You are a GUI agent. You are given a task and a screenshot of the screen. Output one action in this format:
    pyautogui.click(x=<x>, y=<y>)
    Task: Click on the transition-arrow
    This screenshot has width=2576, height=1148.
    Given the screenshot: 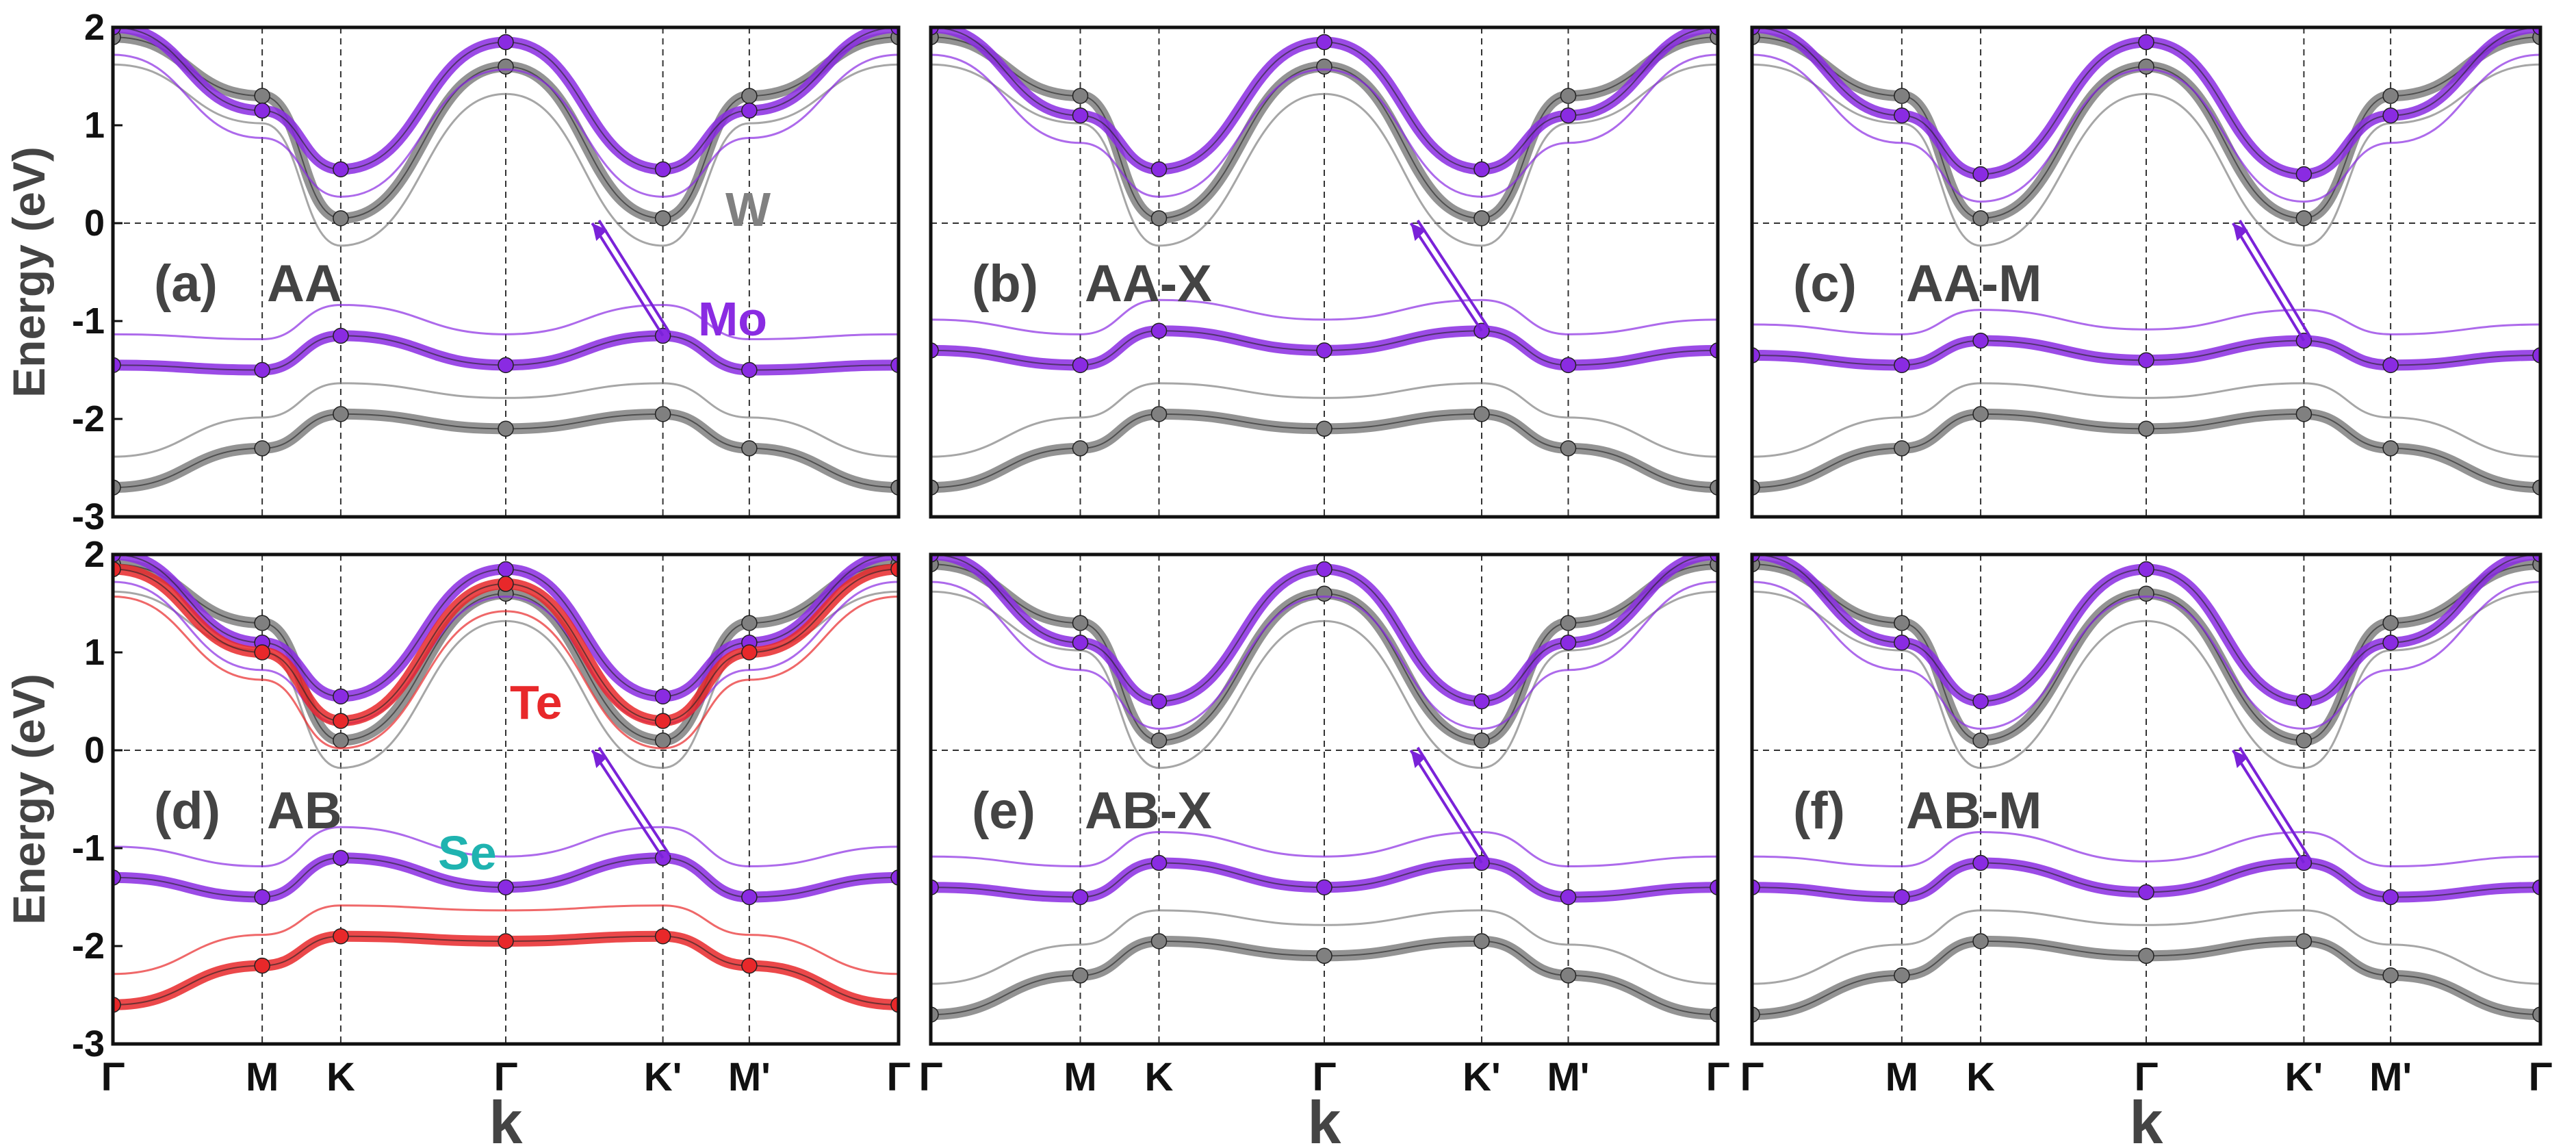 What is the action you would take?
    pyautogui.click(x=631, y=278)
    